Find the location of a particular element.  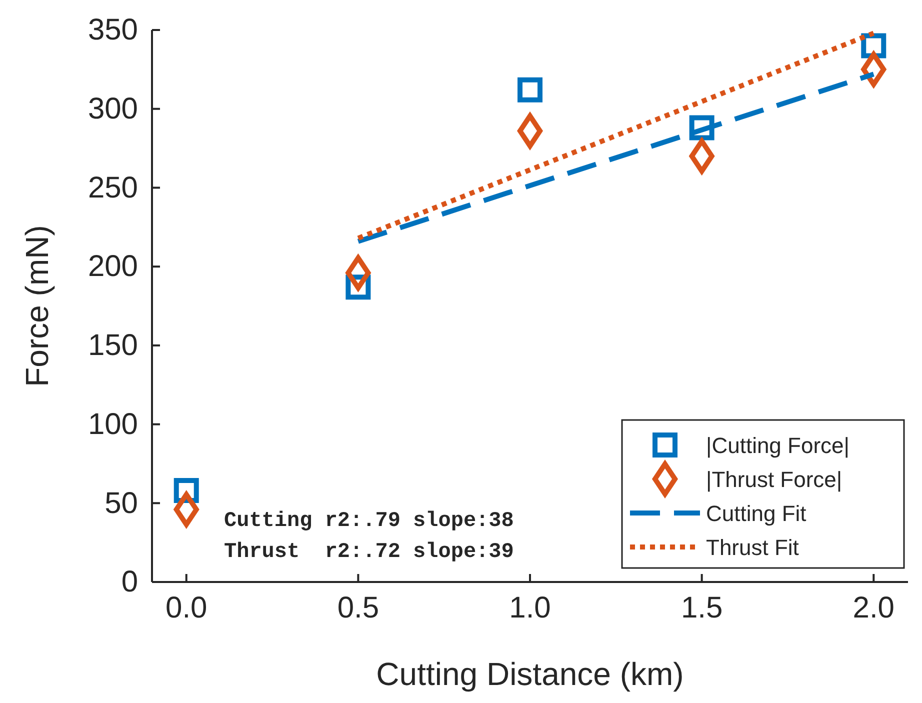

x-tick-label: 1.5 is located at coordinates (701, 607).